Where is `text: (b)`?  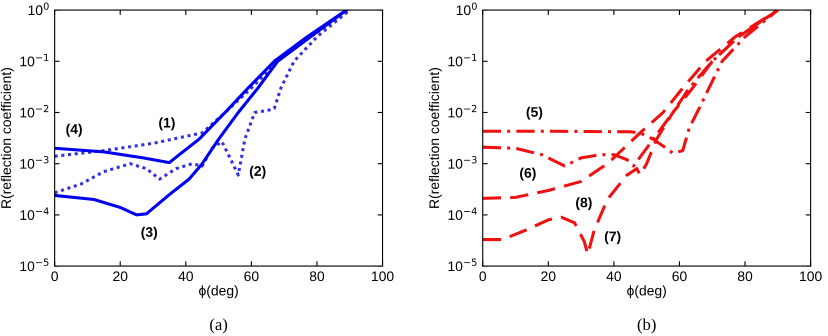 text: (b) is located at coordinates (647, 326).